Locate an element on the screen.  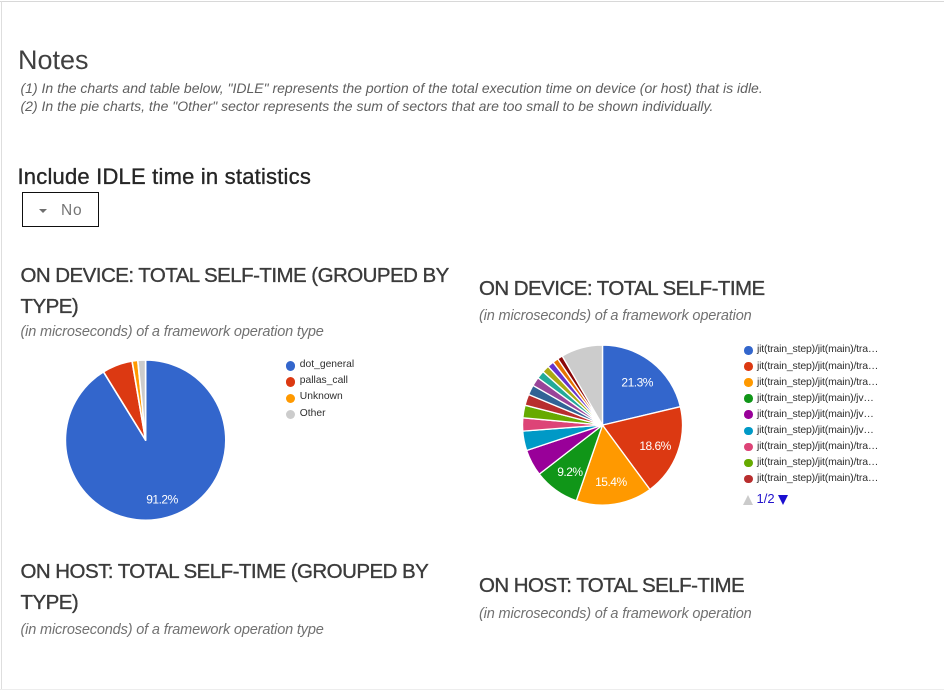
svg-text: 21.3% is located at coordinates (637, 383).